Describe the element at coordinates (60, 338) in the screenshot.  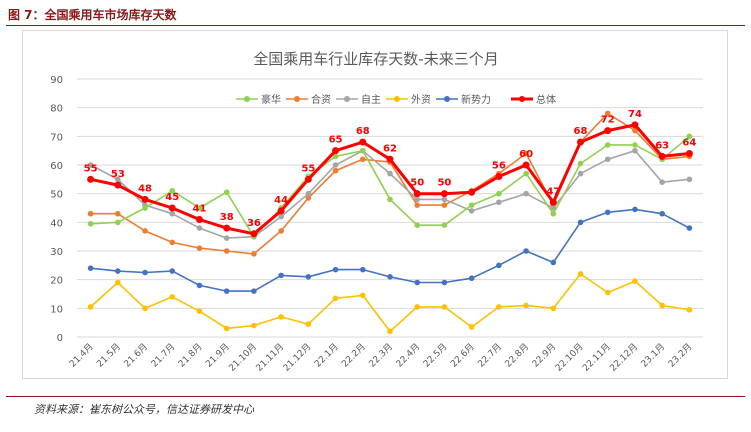
I see `y-tick-label: 0` at that location.